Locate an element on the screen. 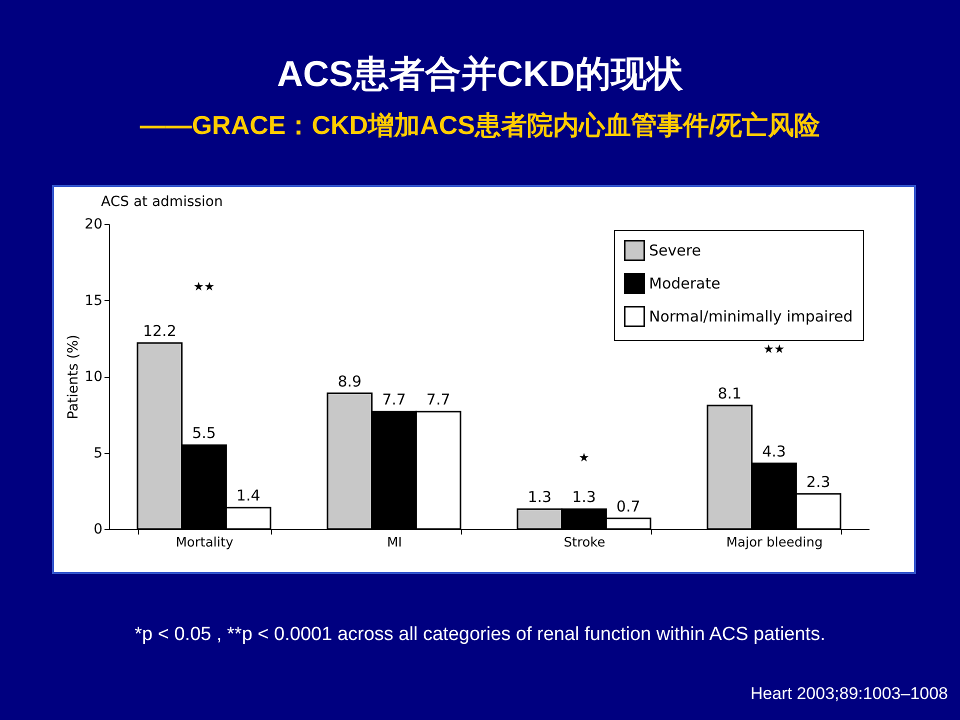  x-tick-label: Mortality is located at coordinates (205, 543).